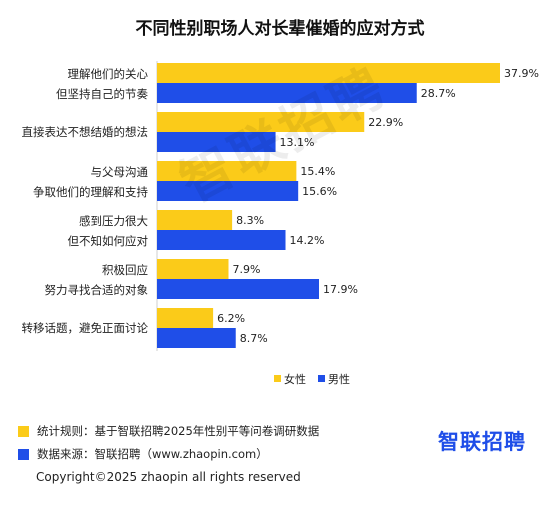 Image resolution: width=560 pixels, height=515 pixels. I want to click on footer-rule: 统计规则：基于智联招聘2025年性别平等问卷调研数据, so click(168, 431).